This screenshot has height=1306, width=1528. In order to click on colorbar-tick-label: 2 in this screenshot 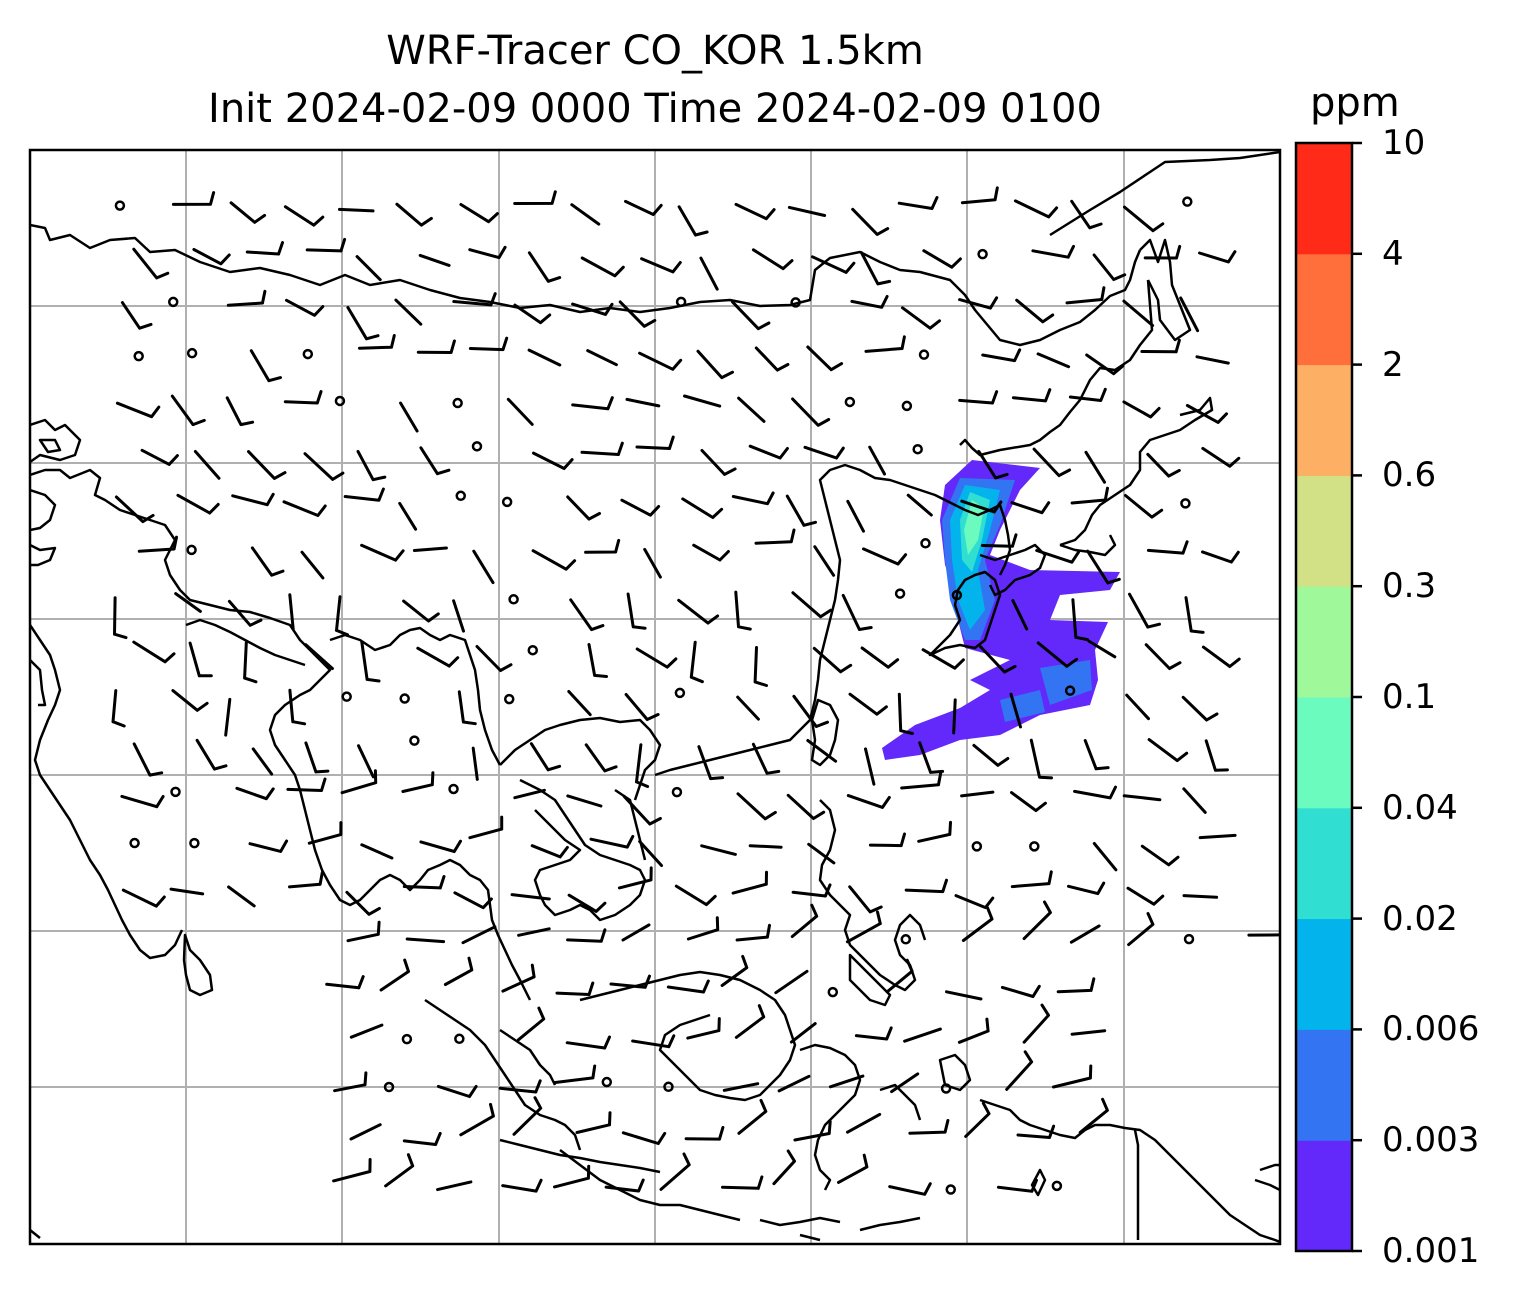, I will do `click(1393, 364)`.